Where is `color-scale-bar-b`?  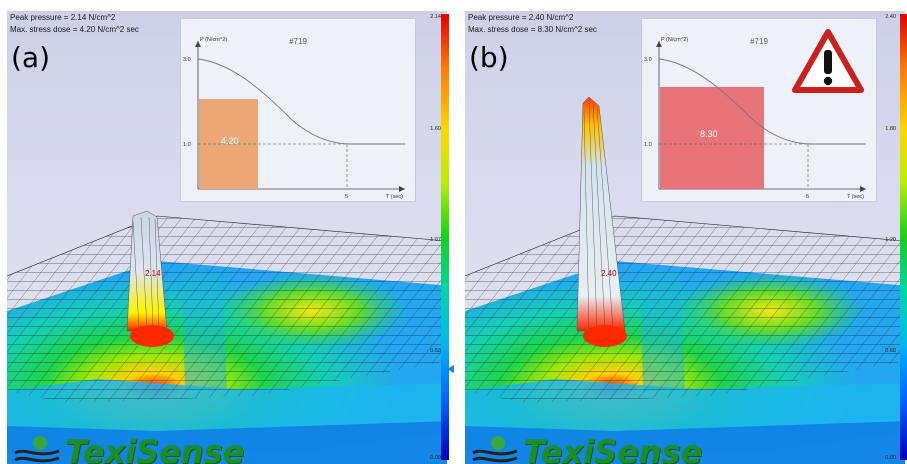 color-scale-bar-b is located at coordinates (903, 237).